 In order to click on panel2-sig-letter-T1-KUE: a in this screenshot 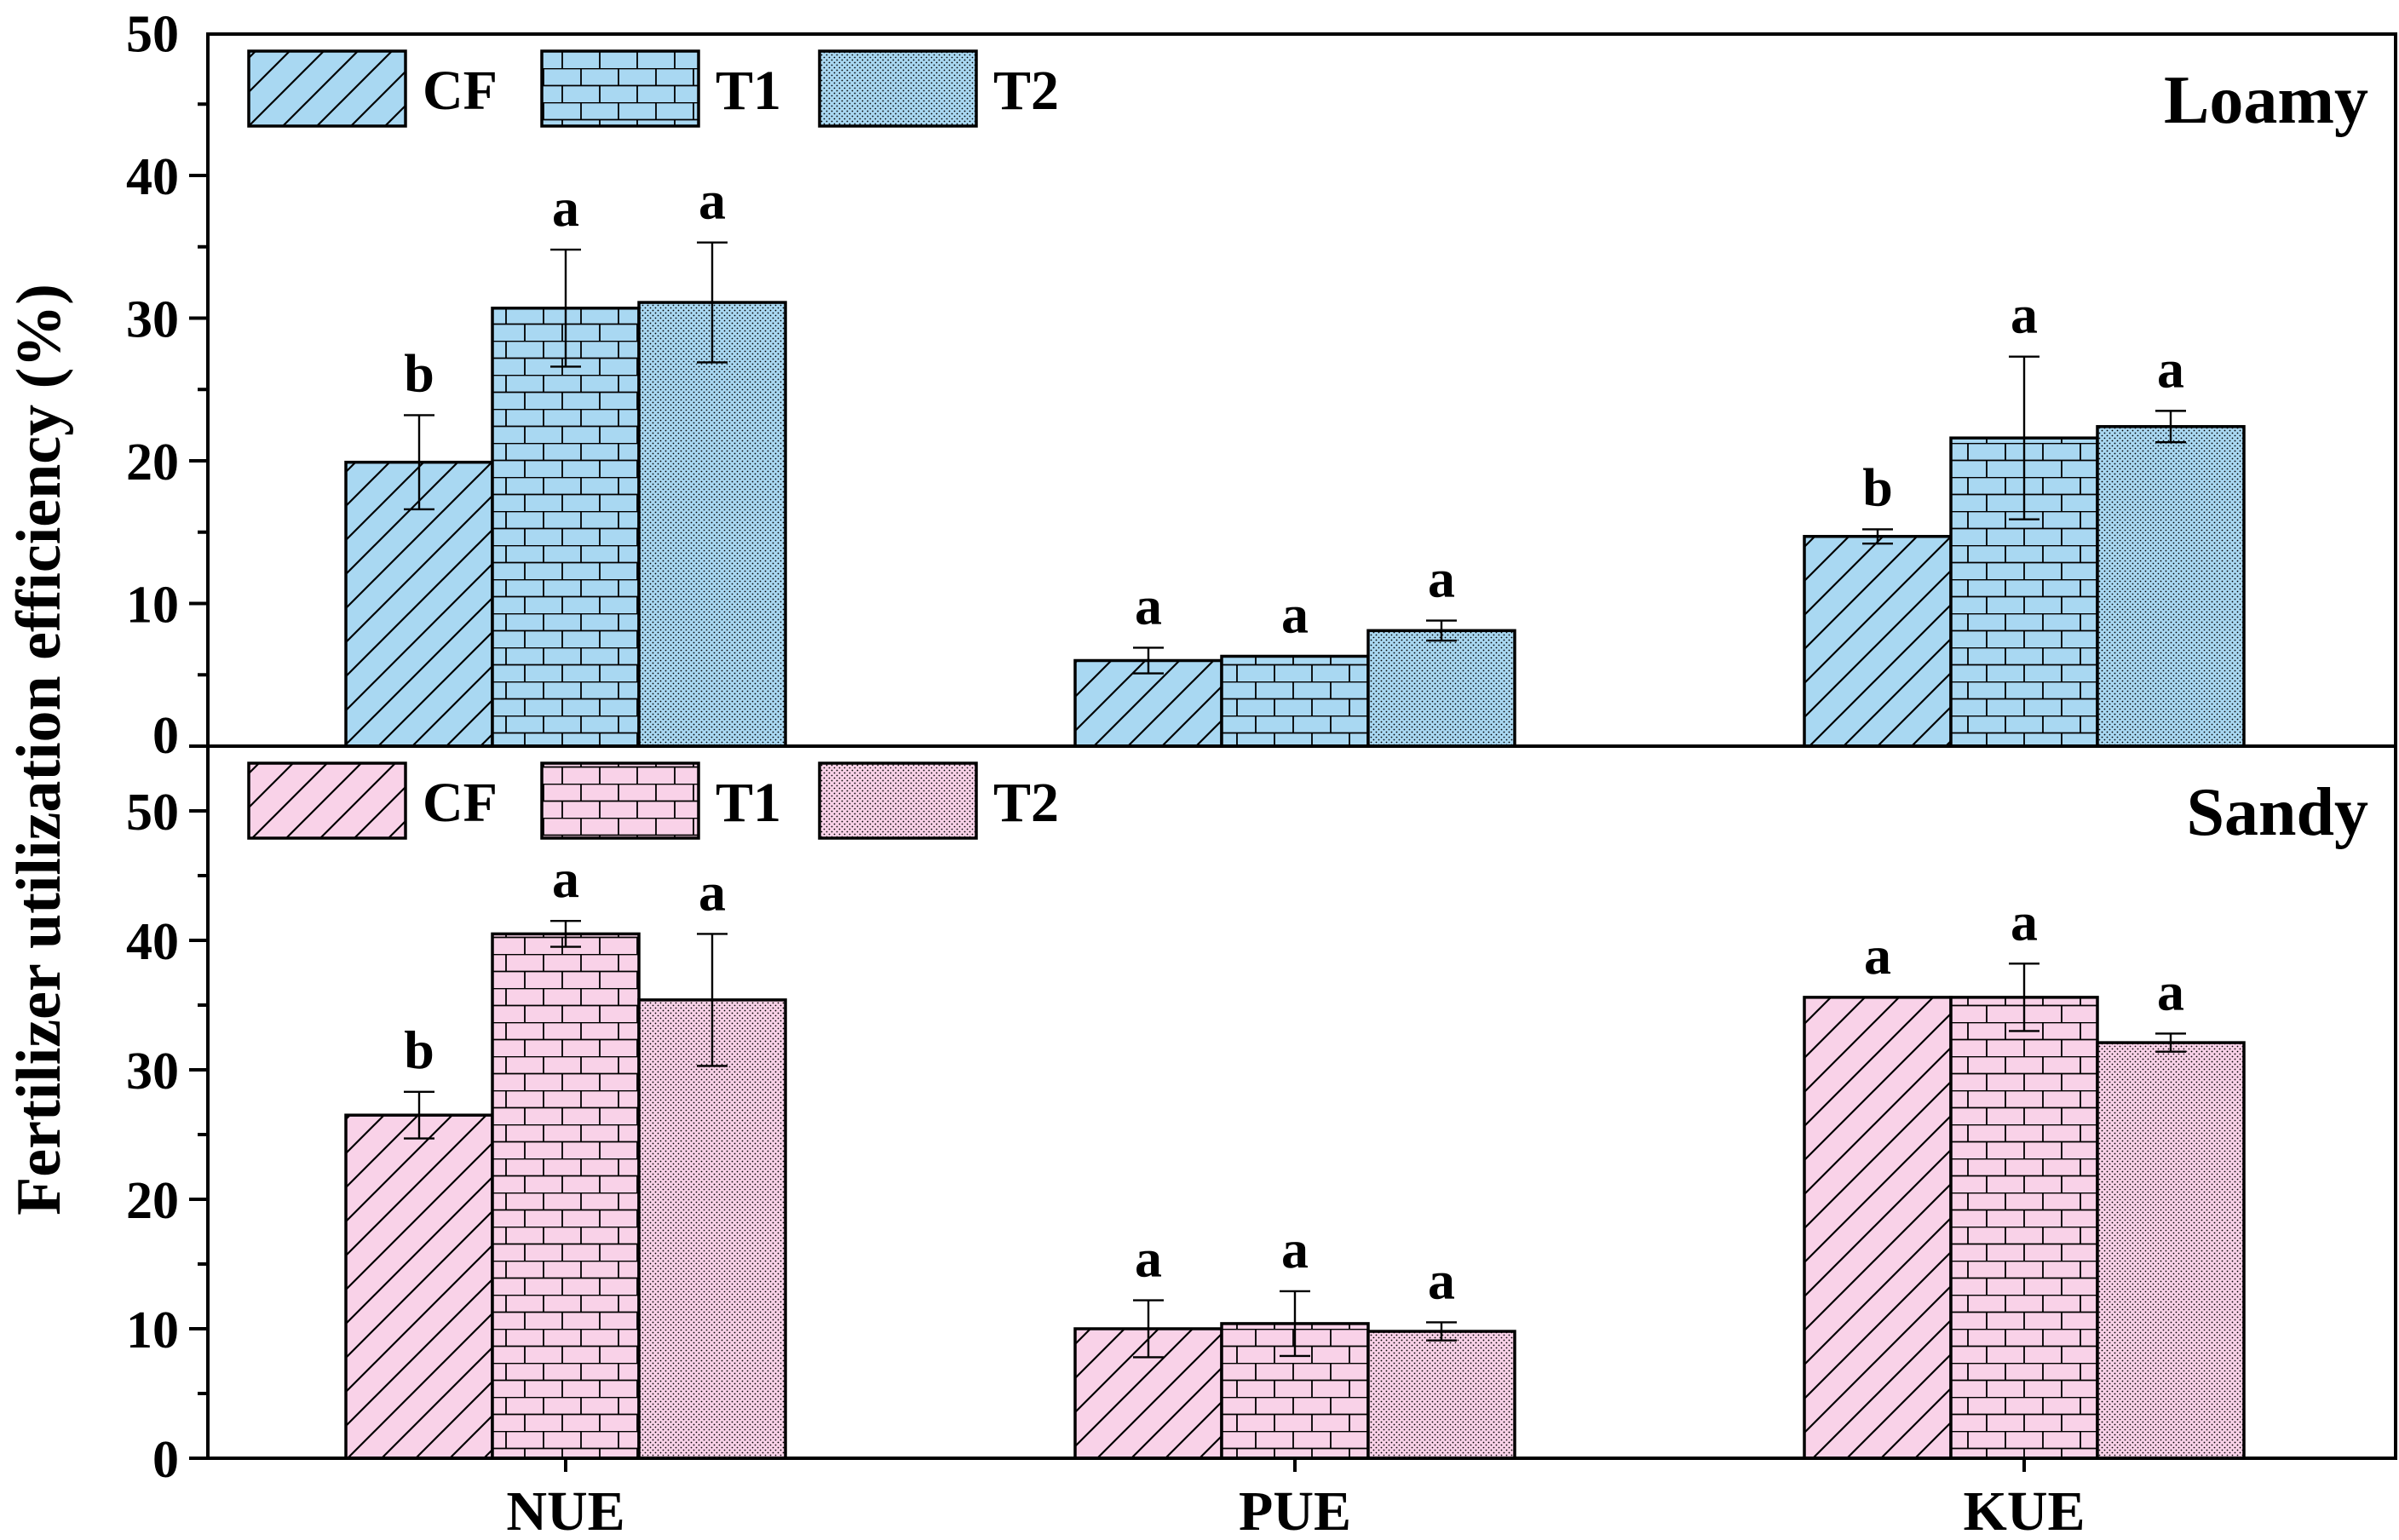, I will do `click(2024, 921)`.